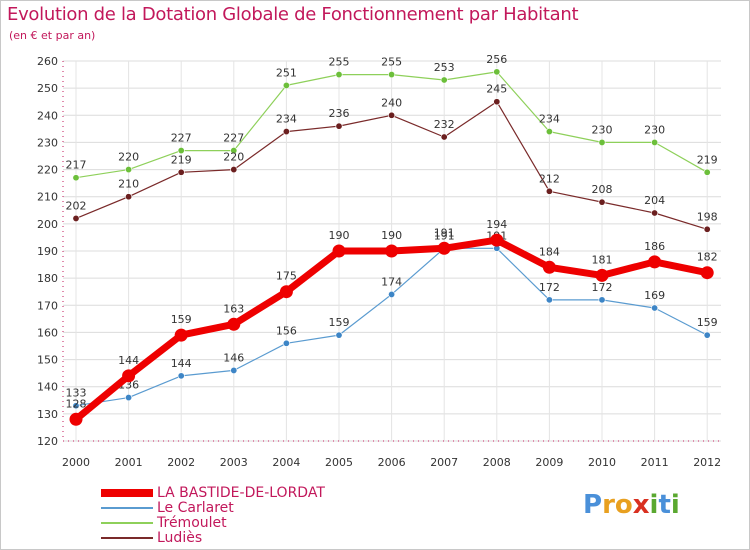  What do you see at coordinates (339, 113) in the screenshot?
I see `data-label: 236` at bounding box center [339, 113].